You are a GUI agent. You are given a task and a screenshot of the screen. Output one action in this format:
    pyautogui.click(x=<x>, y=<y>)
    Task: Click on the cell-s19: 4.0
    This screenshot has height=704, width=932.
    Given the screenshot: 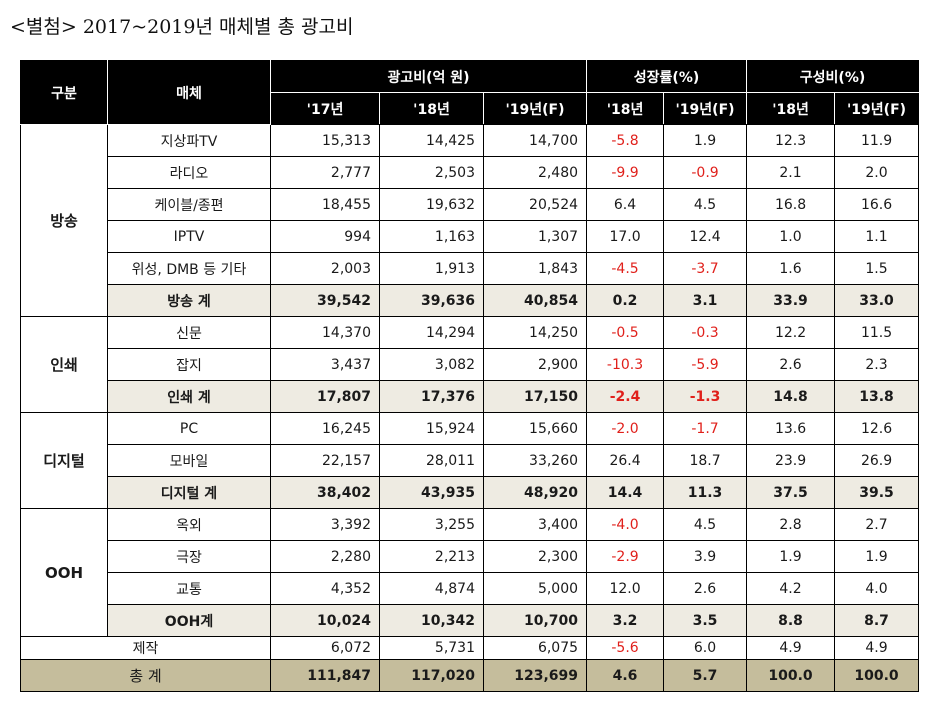 What is the action you would take?
    pyautogui.click(x=877, y=588)
    